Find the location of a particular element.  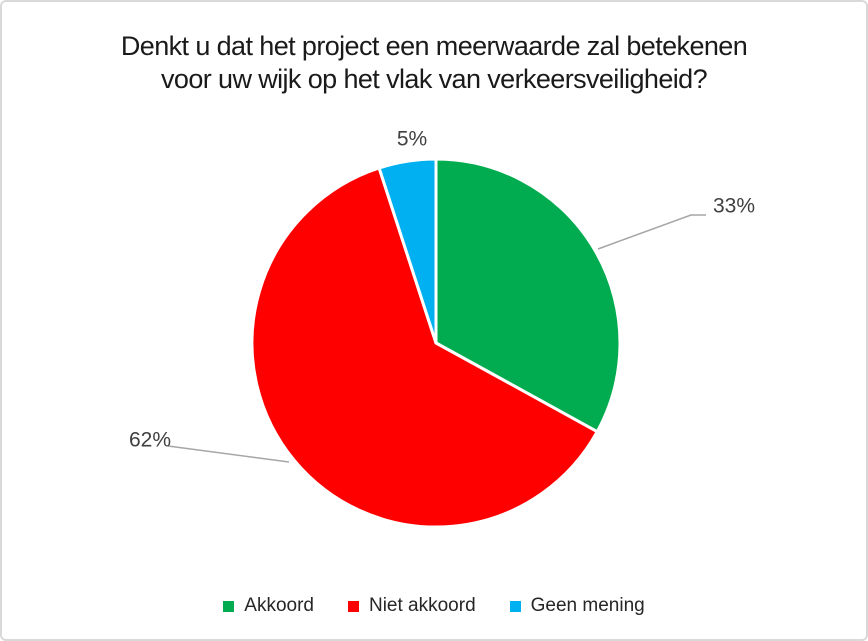

legend-swatch-niet-akkoord is located at coordinates (353, 606).